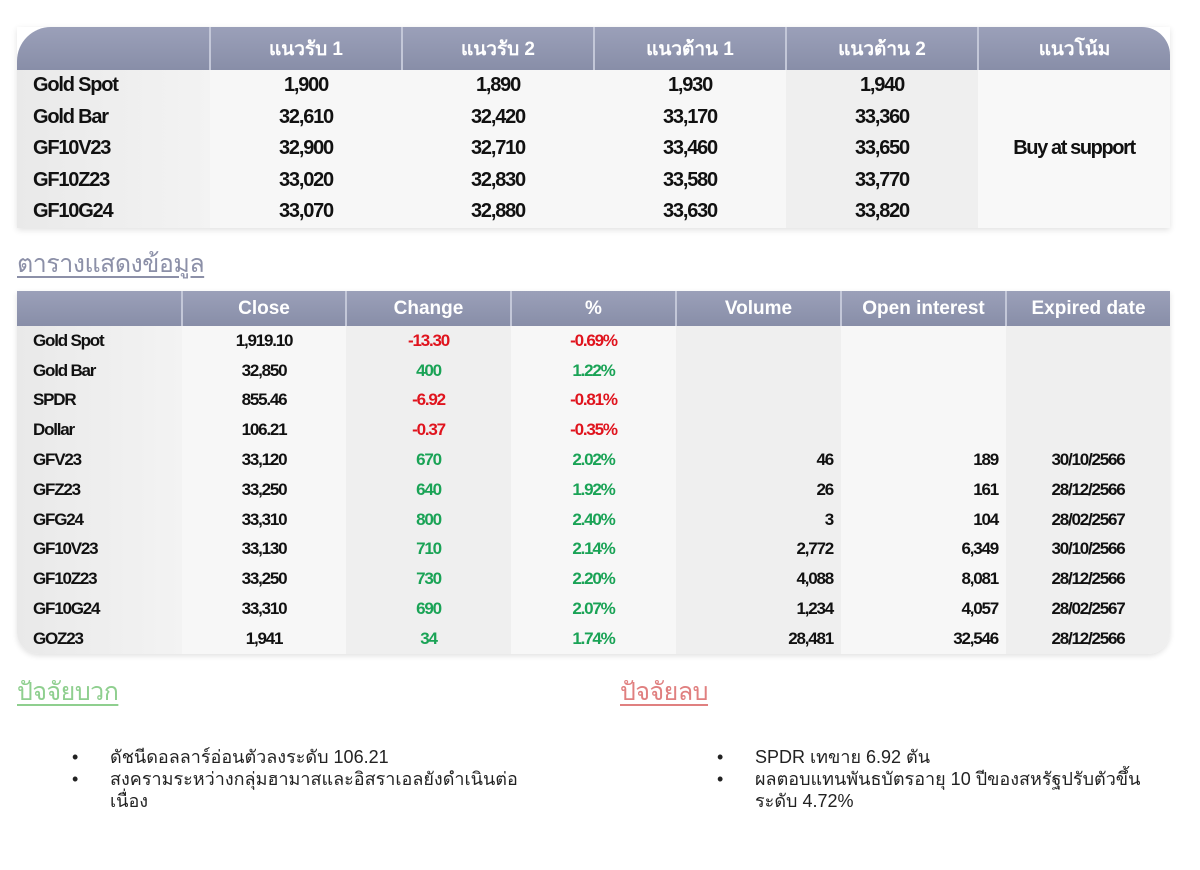 Image resolution: width=1200 pixels, height=870 pixels. Describe the element at coordinates (263, 308) in the screenshot. I see `market-header-close: Close` at that location.